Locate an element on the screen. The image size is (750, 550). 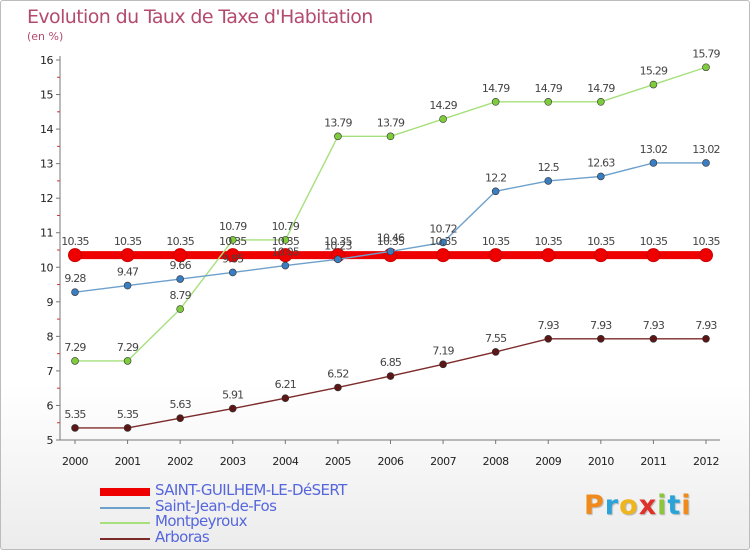
data-label: 9.28 is located at coordinates (75, 278).